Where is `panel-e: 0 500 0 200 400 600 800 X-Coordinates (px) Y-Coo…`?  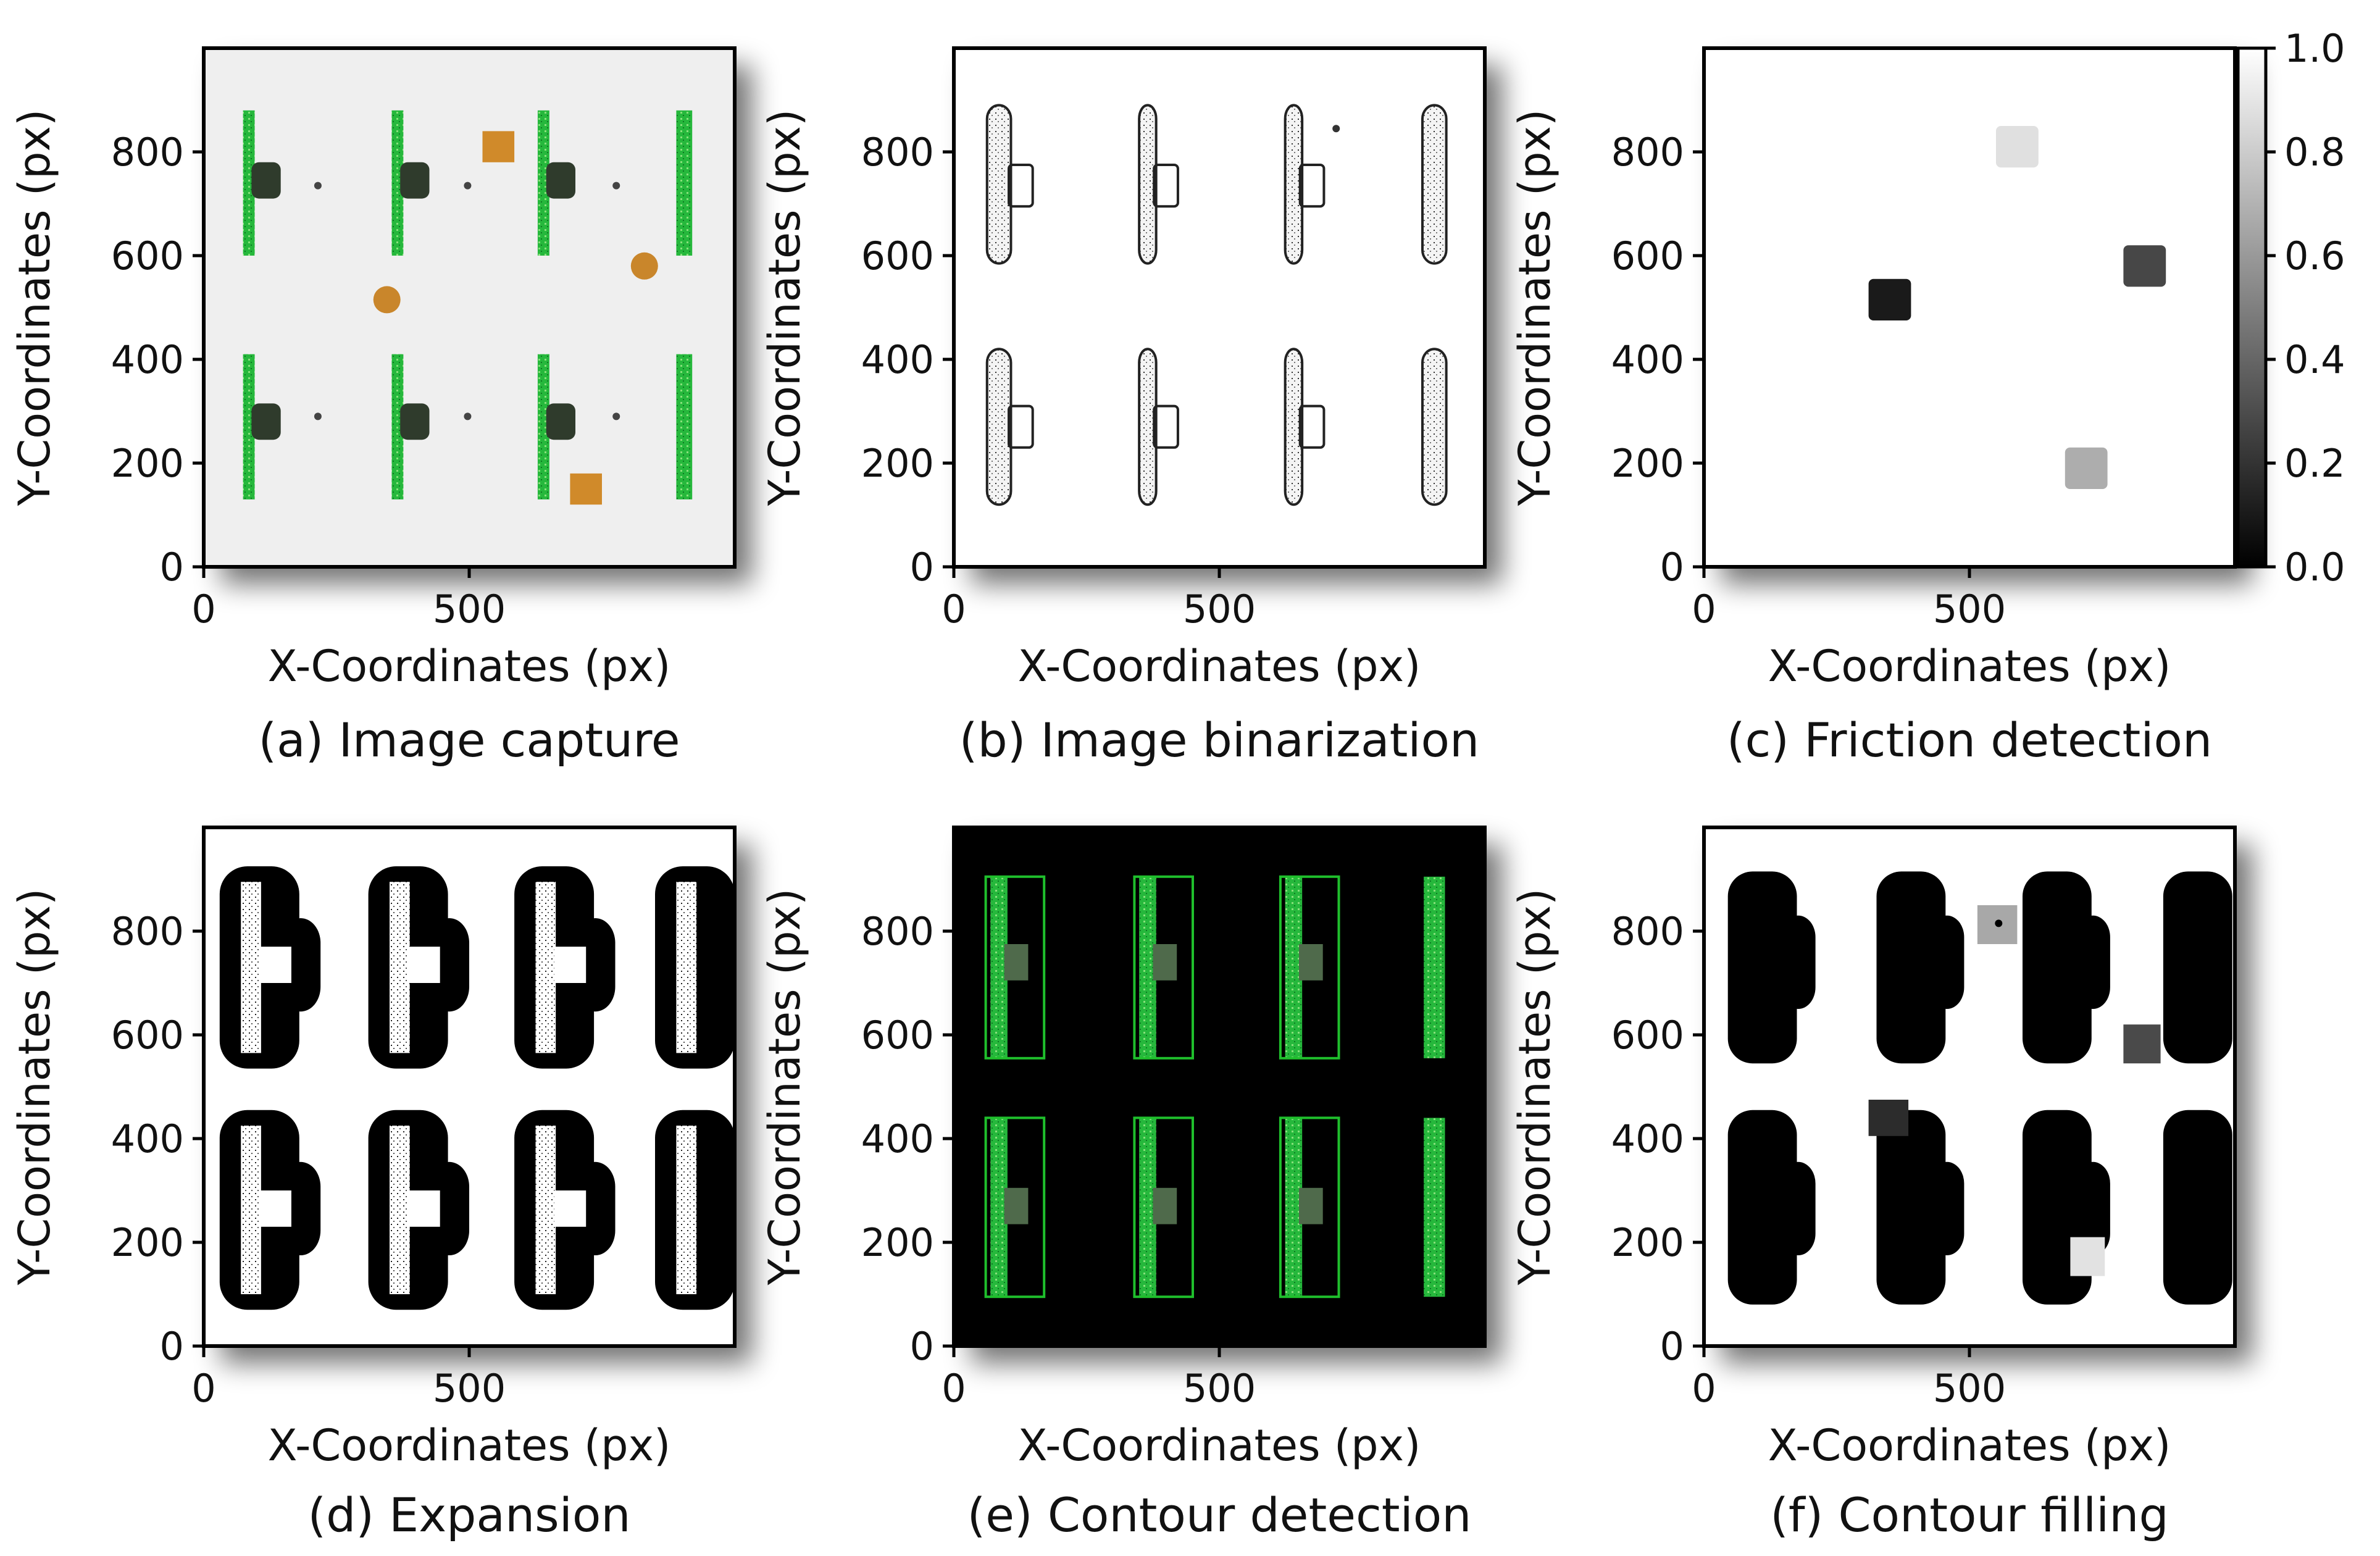 panel-e: 0 500 0 200 400 600 800 X-Coordinates (px) Y-Coo… is located at coordinates (1123, 1184).